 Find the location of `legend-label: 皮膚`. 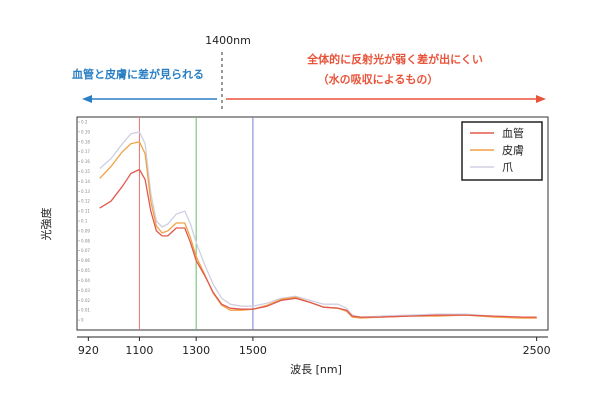

legend-label: 皮膚 is located at coordinates (513, 150).